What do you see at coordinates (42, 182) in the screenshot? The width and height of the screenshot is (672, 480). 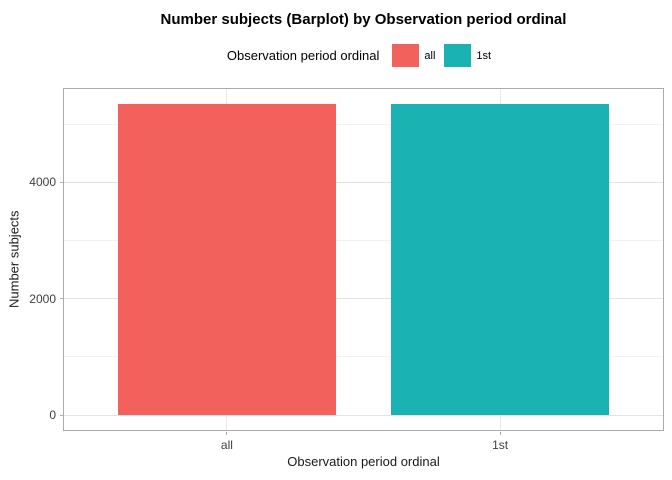 I see `y-tick-label: 4000` at bounding box center [42, 182].